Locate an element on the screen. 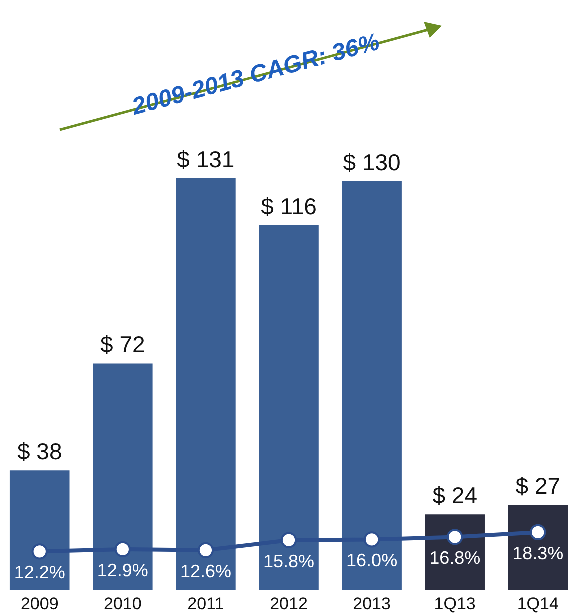  data-label: $ 72 is located at coordinates (123, 345).